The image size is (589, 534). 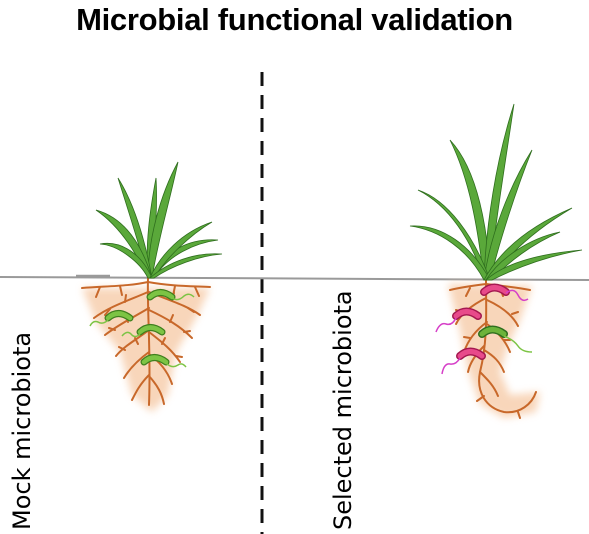 I want to click on mock-microbiota-label: Mock microbiota, so click(x=22, y=430).